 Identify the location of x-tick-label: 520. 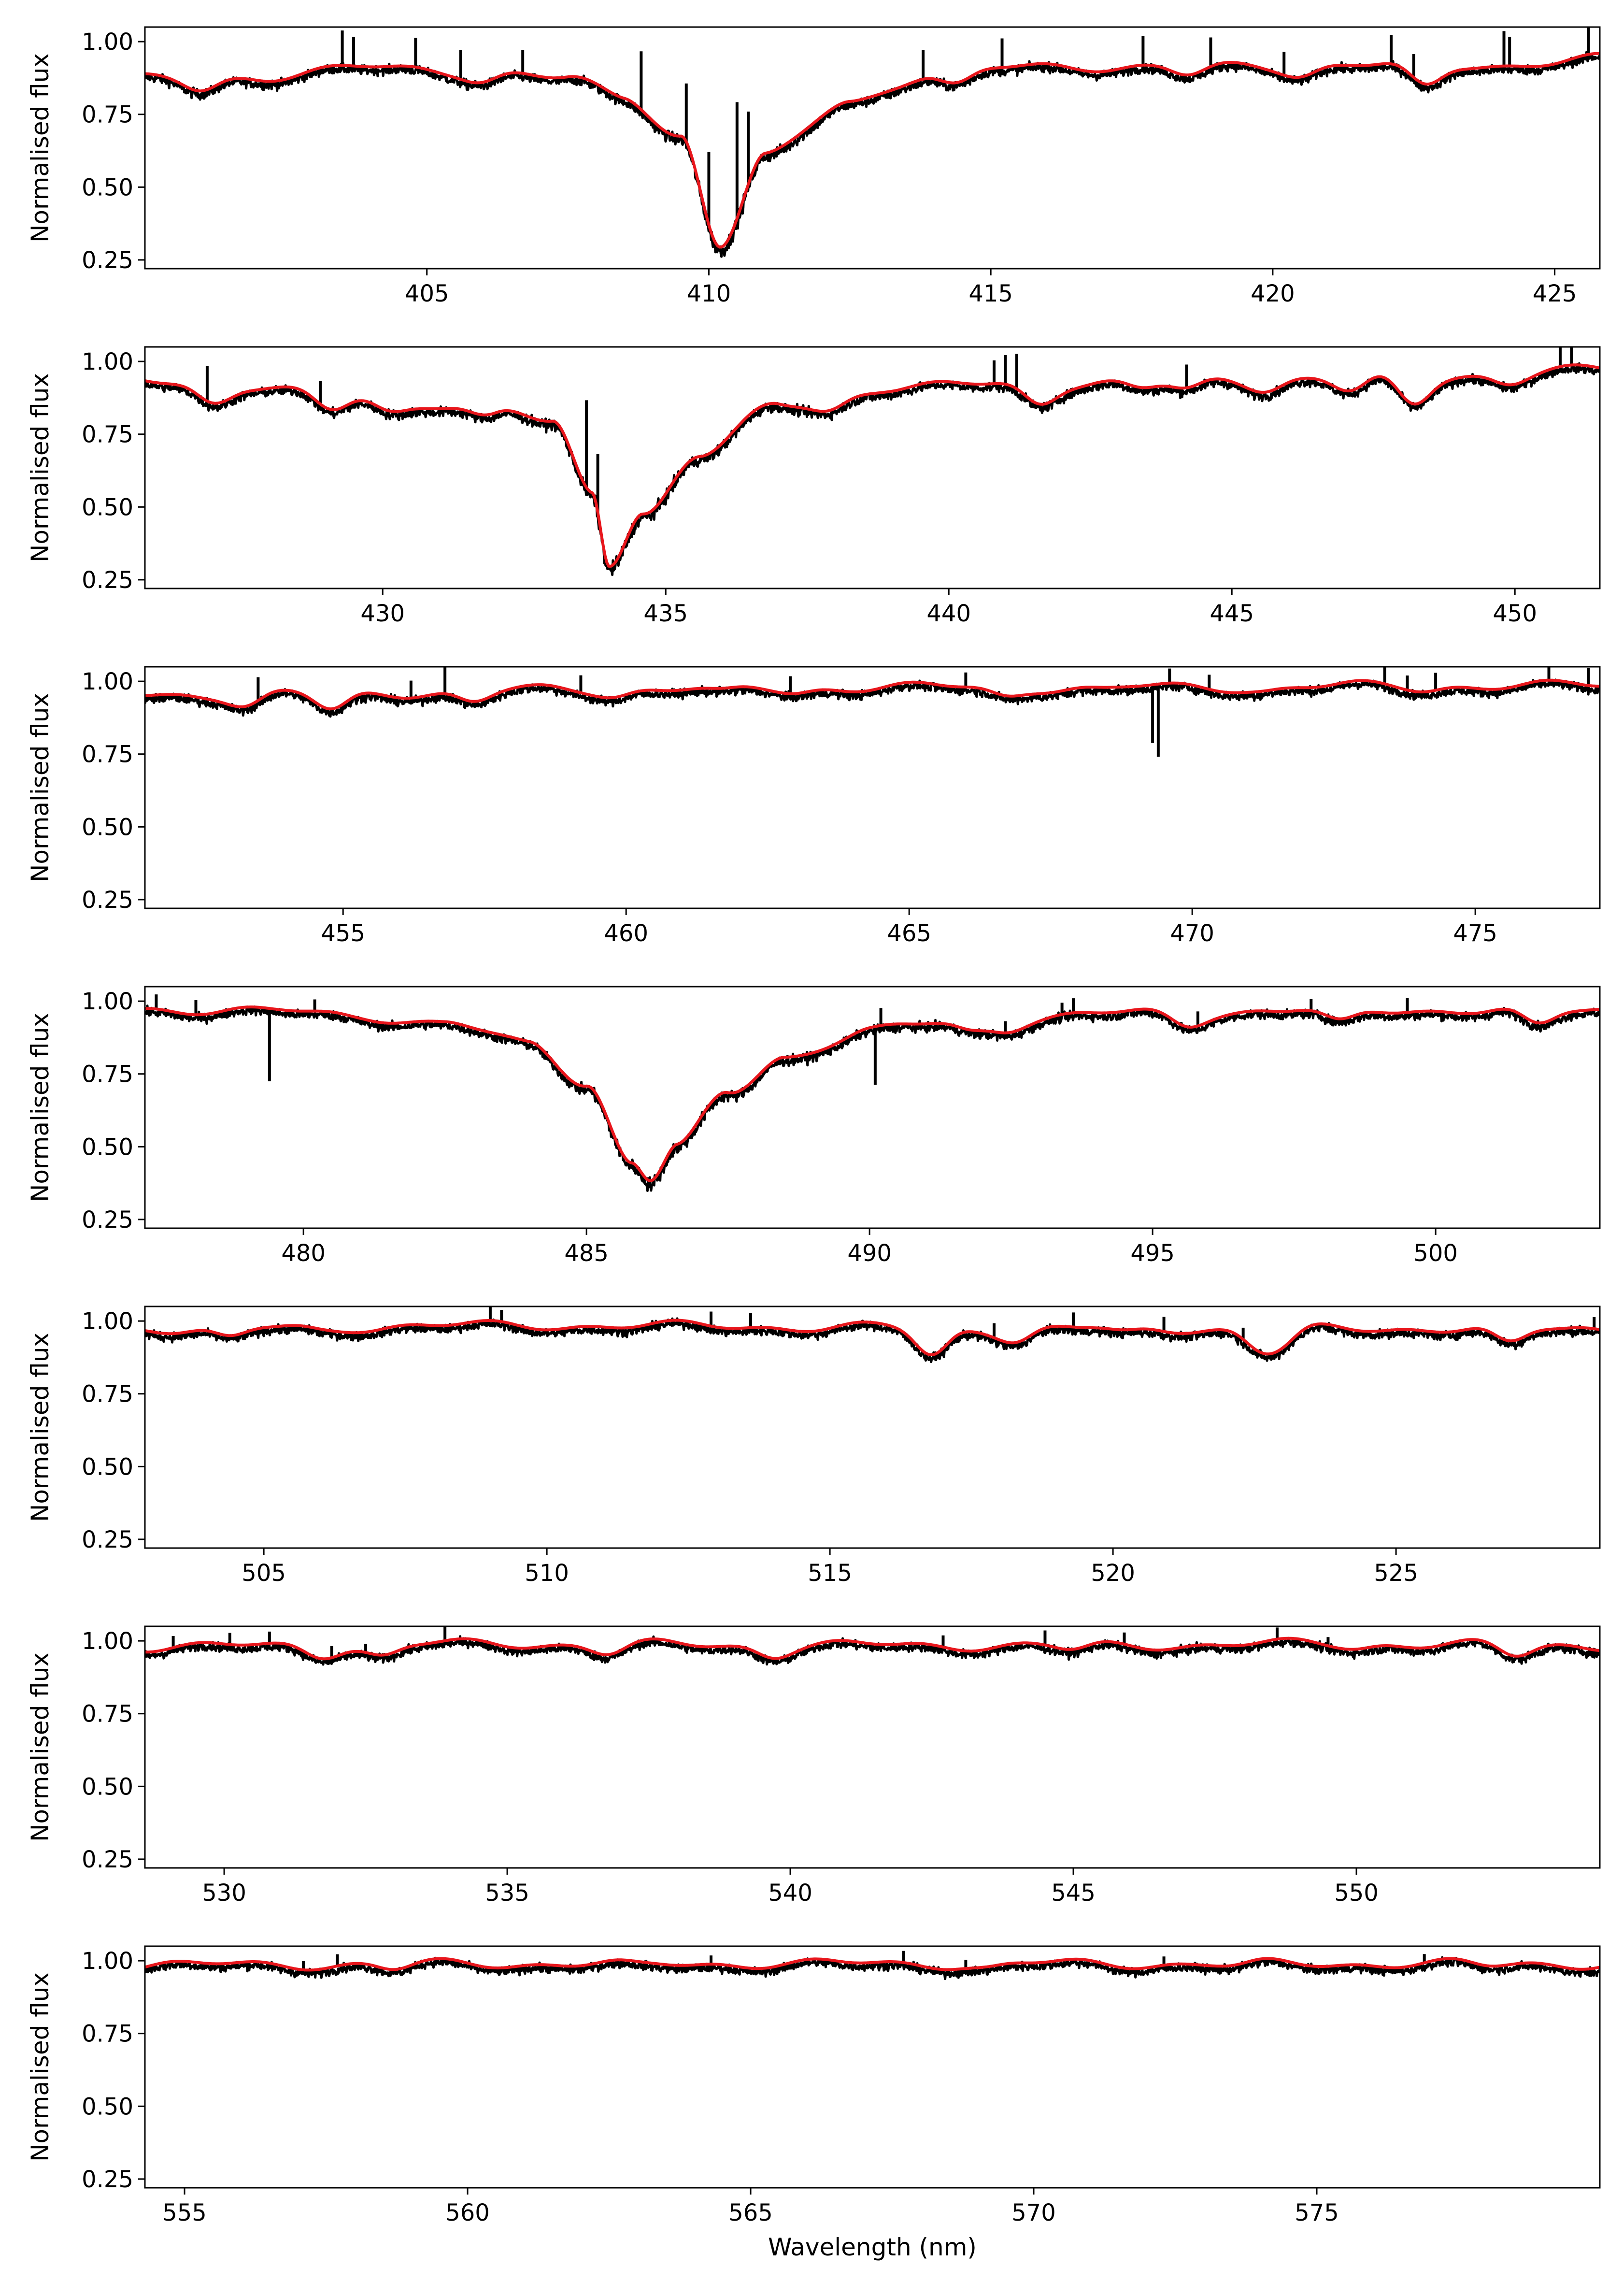
(1113, 1573).